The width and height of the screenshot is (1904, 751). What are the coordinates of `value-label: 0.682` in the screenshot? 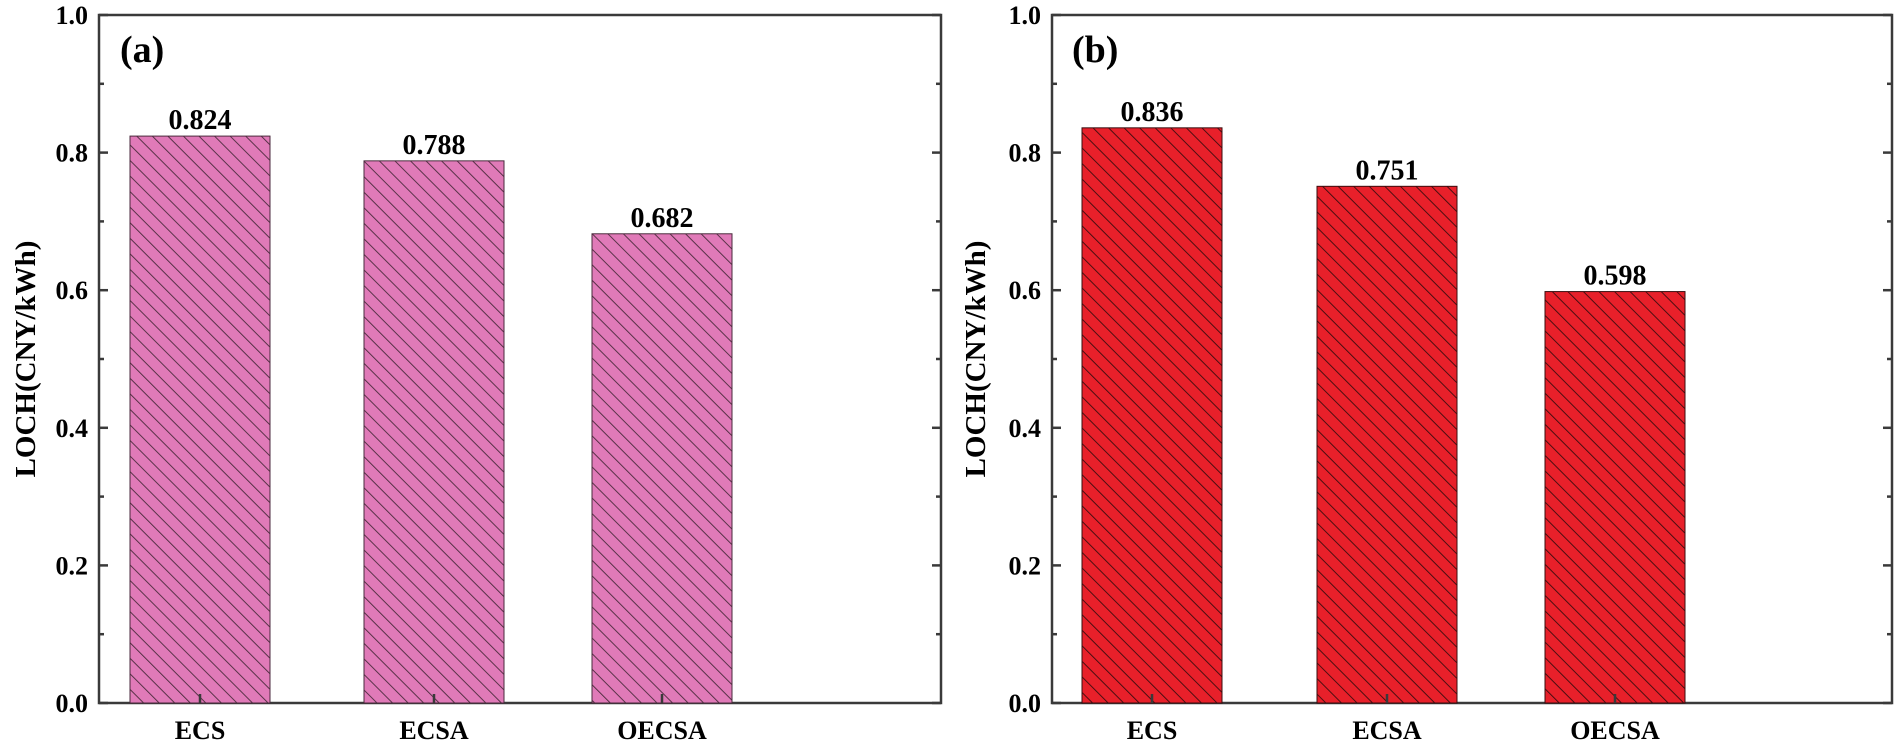 It's located at (662, 218).